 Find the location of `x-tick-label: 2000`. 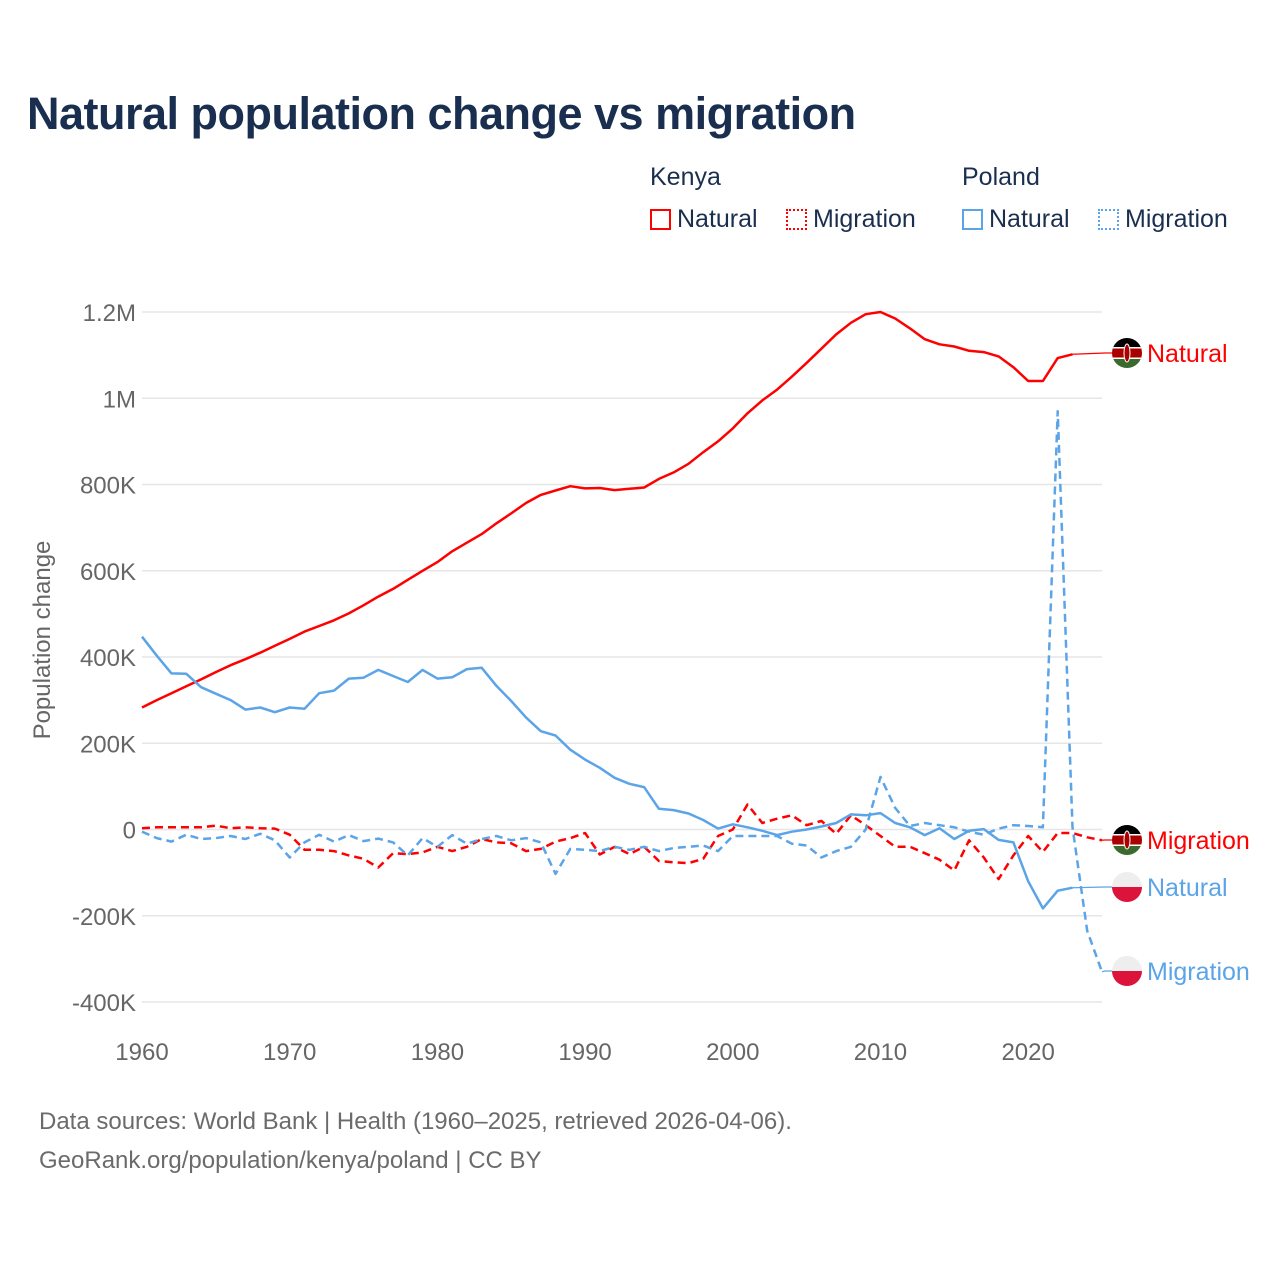

x-tick-label: 2000 is located at coordinates (732, 1052).